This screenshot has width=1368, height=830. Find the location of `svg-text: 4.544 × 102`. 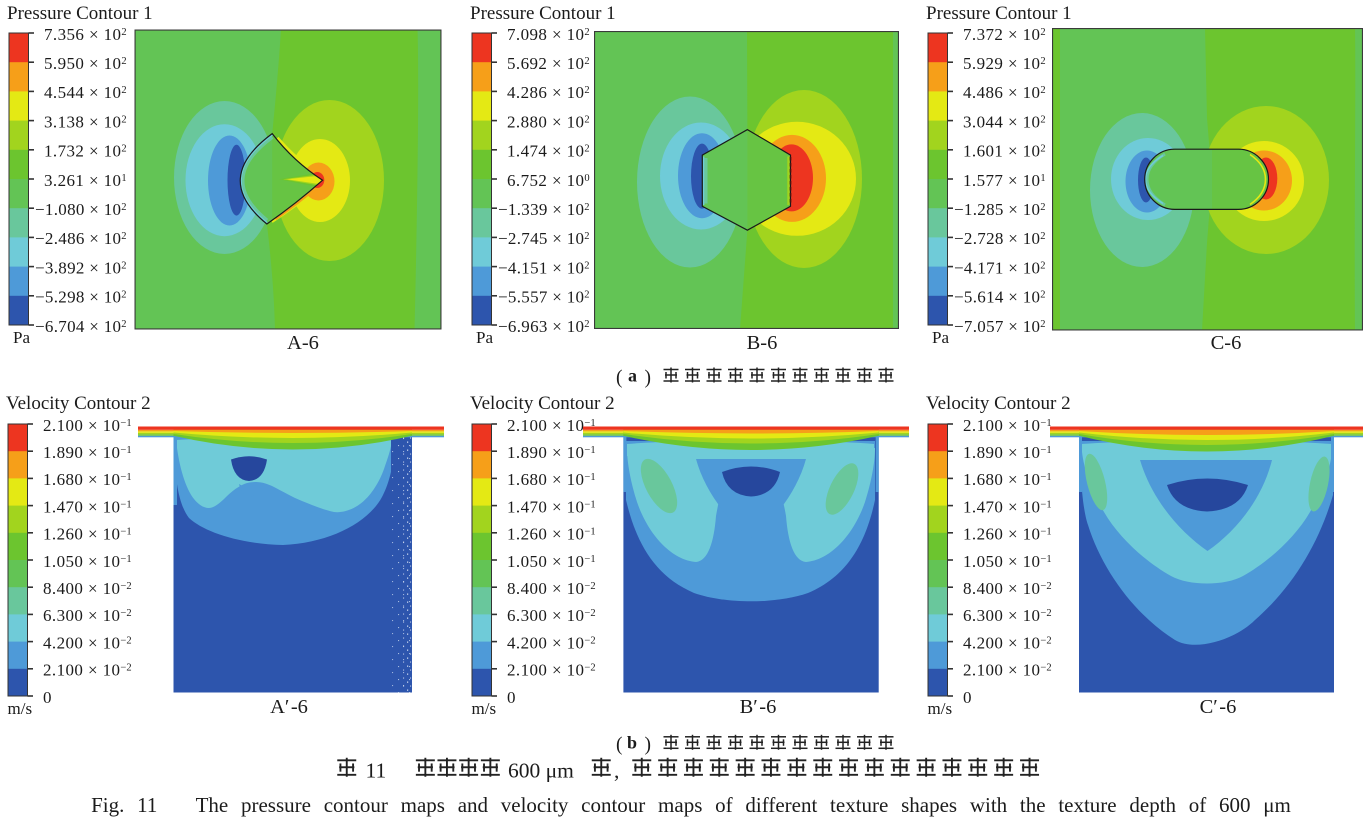

svg-text: 4.544 × 102 is located at coordinates (85, 92).